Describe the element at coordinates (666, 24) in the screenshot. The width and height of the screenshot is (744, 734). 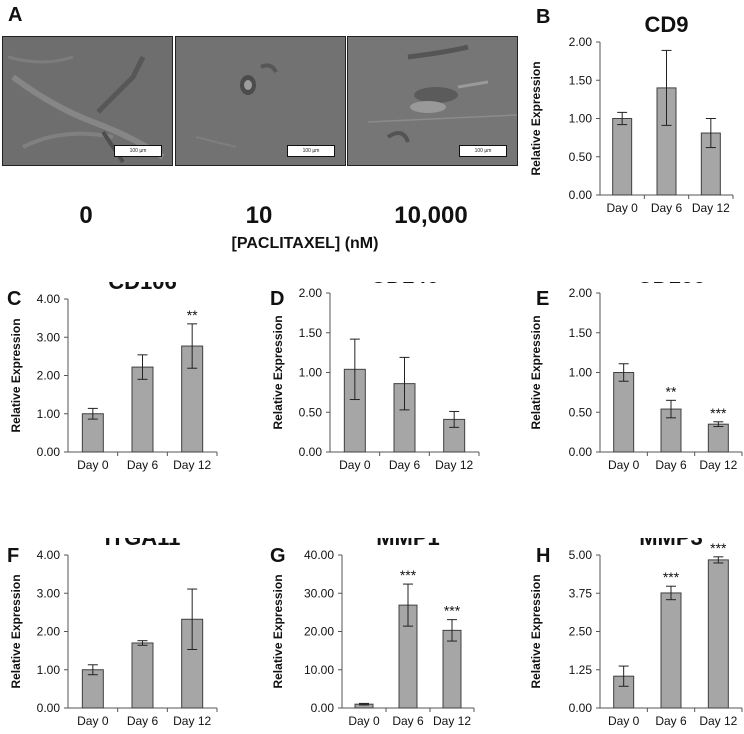
I see `chart-title: CD9` at that location.